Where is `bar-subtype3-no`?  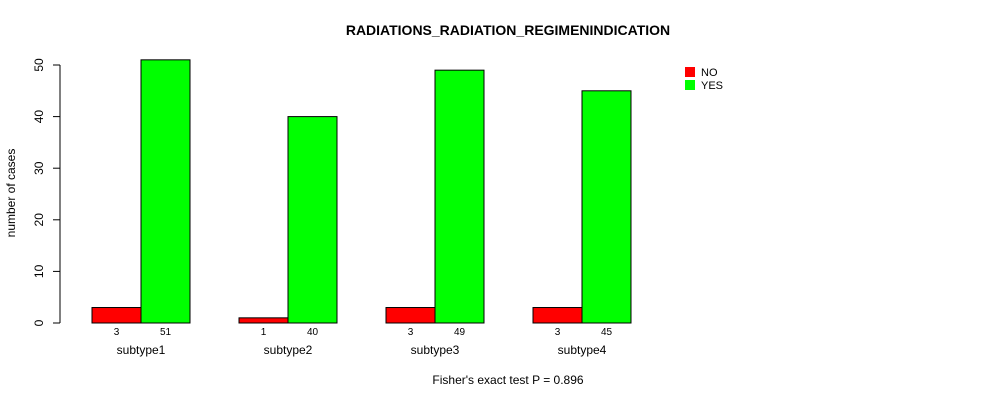
bar-subtype3-no is located at coordinates (410, 315).